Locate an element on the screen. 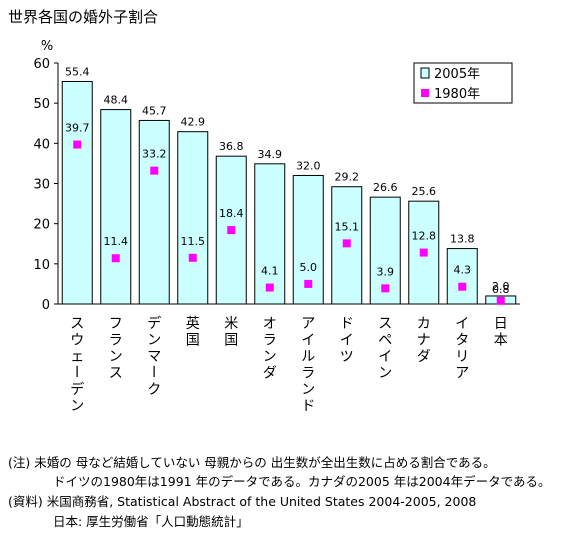 Image resolution: width=575 pixels, height=535 pixels. bar-value-label: 36.8 is located at coordinates (231, 146).